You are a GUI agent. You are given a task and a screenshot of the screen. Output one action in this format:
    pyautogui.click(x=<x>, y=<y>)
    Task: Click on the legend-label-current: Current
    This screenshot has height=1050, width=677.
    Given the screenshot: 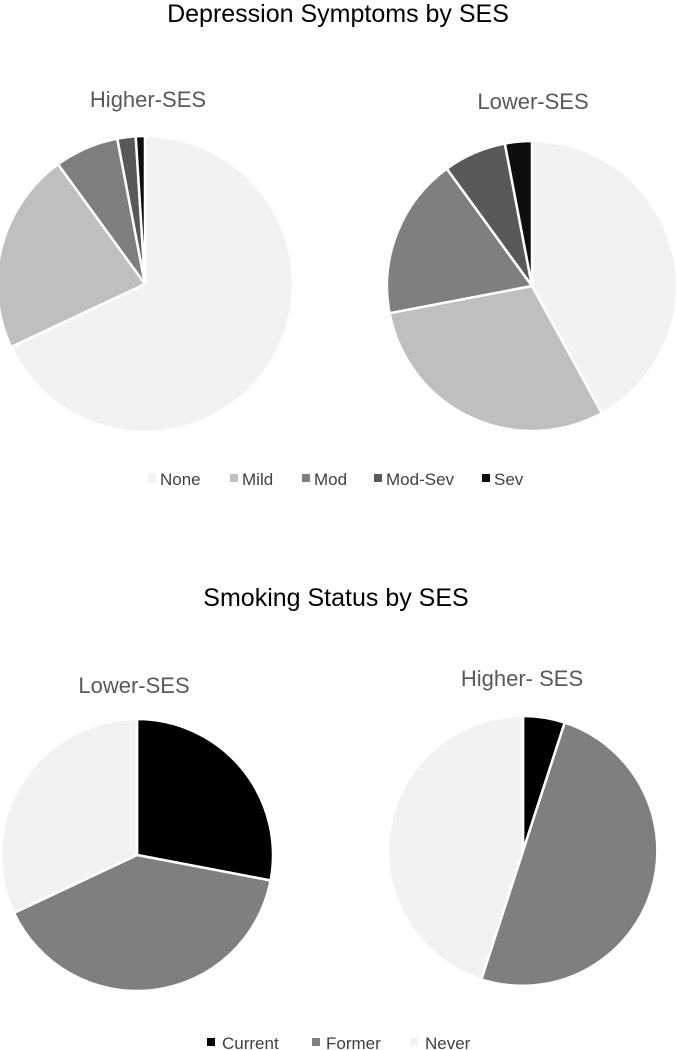 What is the action you would take?
    pyautogui.click(x=250, y=1042)
    